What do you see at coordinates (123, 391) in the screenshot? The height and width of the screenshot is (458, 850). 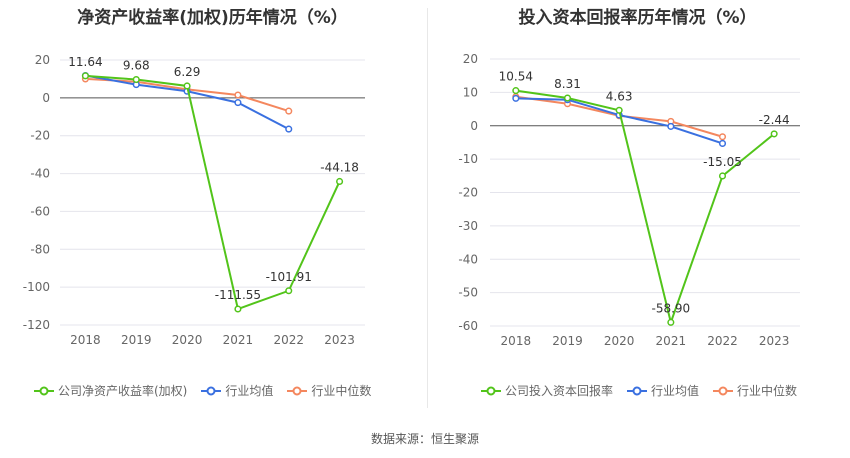 I see `legend-label: 公司净资产收益率(加权)` at bounding box center [123, 391].